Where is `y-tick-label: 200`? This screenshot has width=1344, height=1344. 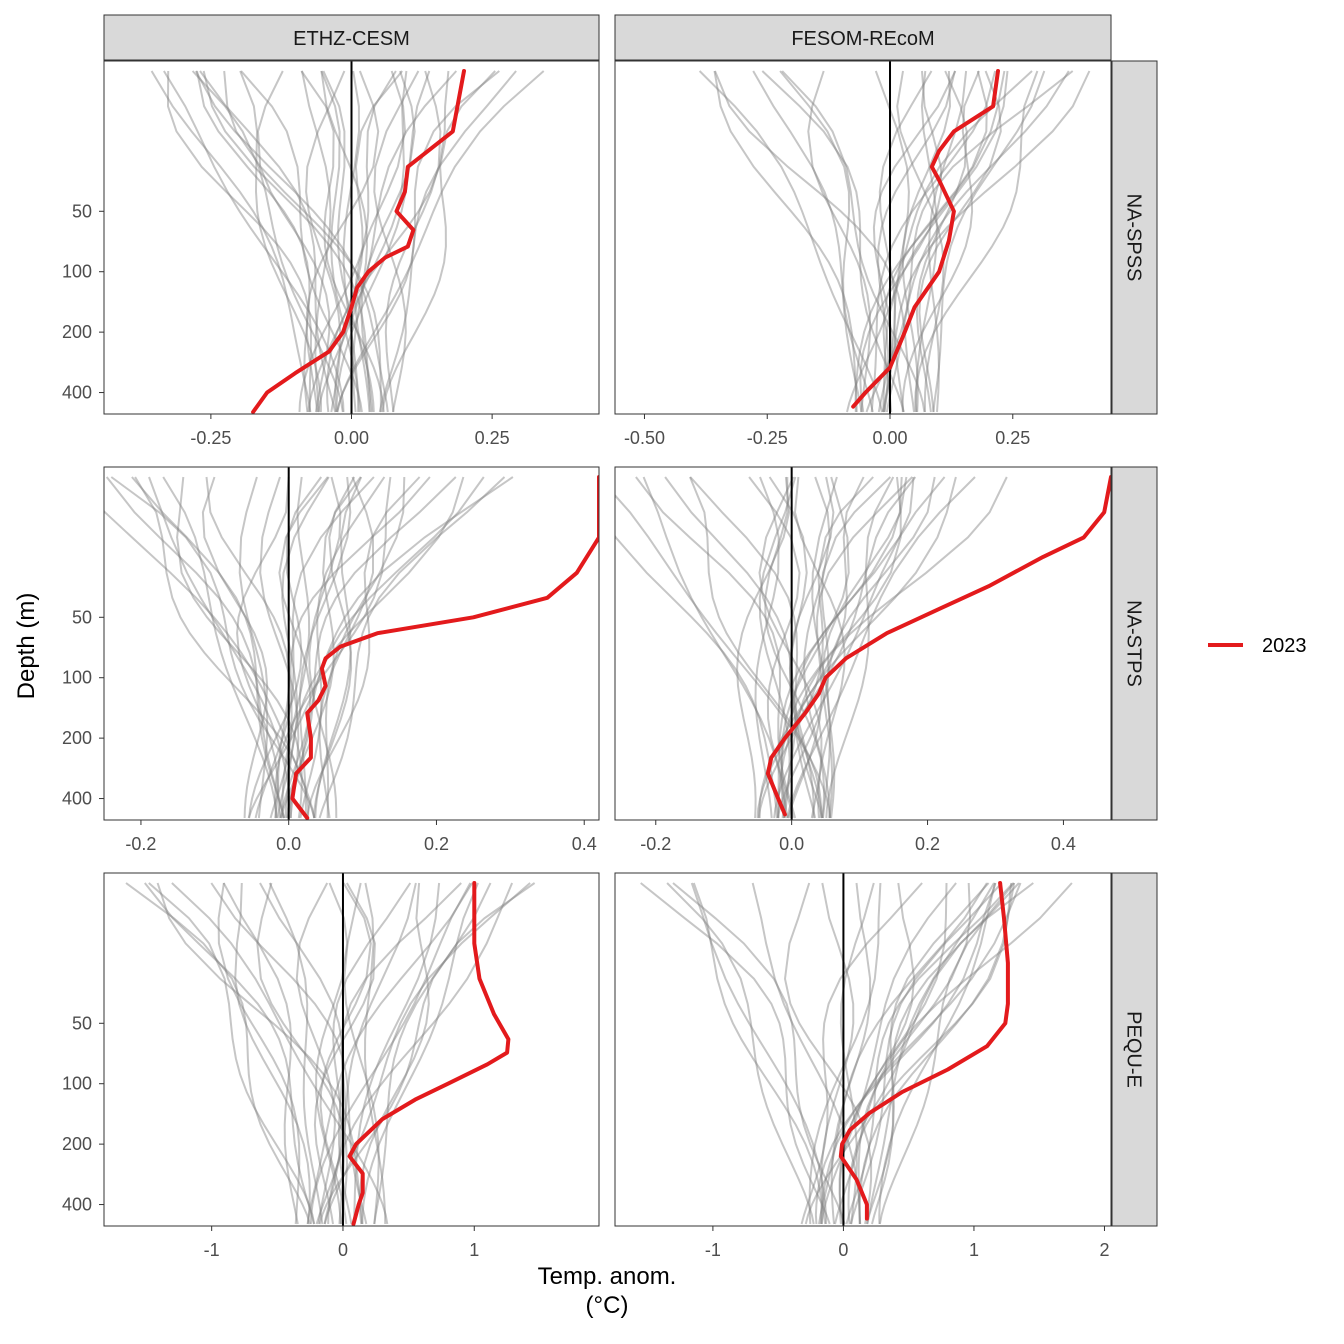 y-tick-label: 200 is located at coordinates (77, 738).